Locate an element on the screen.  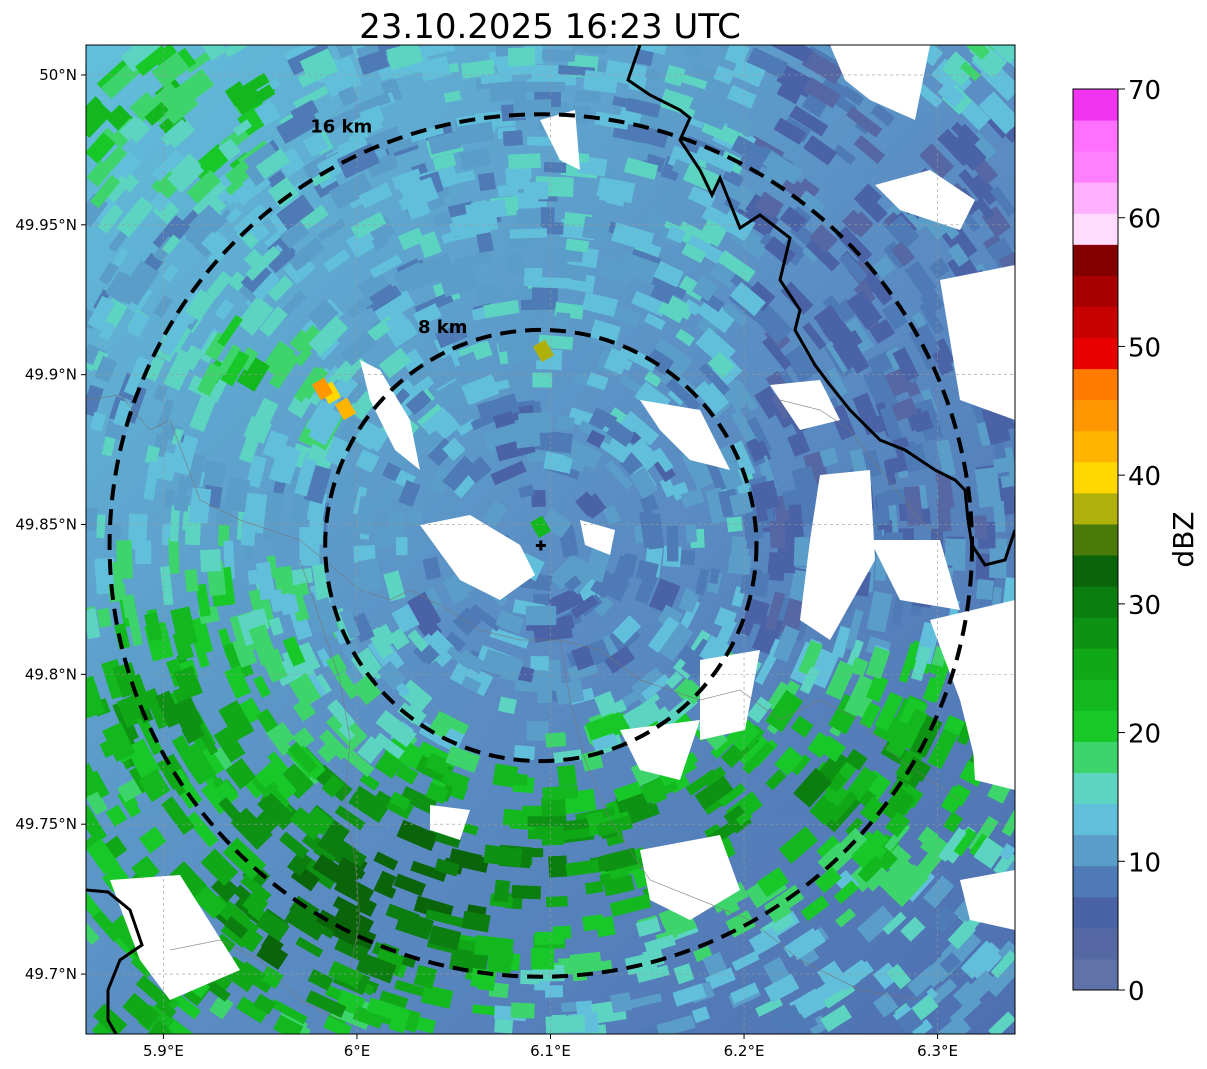
map-title: 23.10.2025 16:23 UTC is located at coordinates (550, 27).